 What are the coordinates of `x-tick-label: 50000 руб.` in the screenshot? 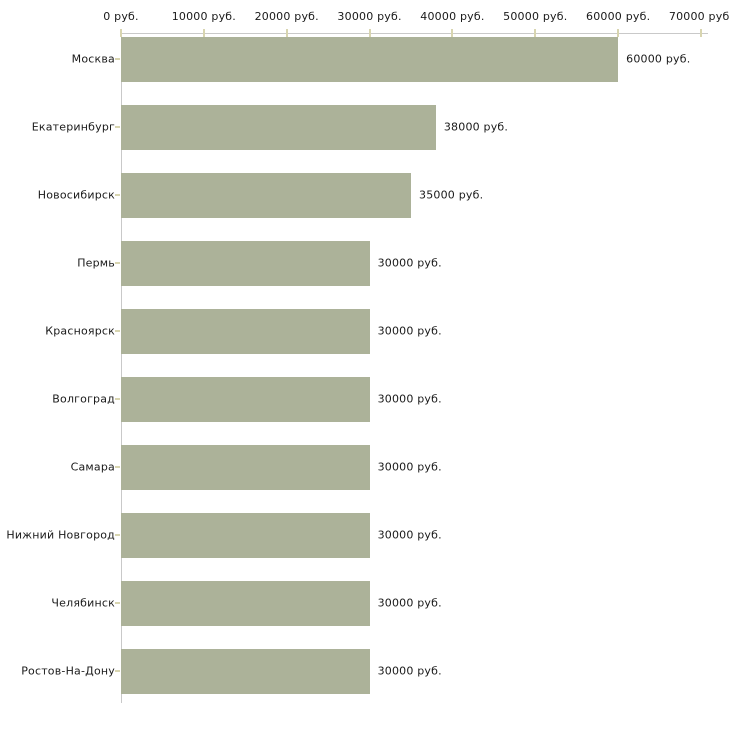 It's located at (535, 16).